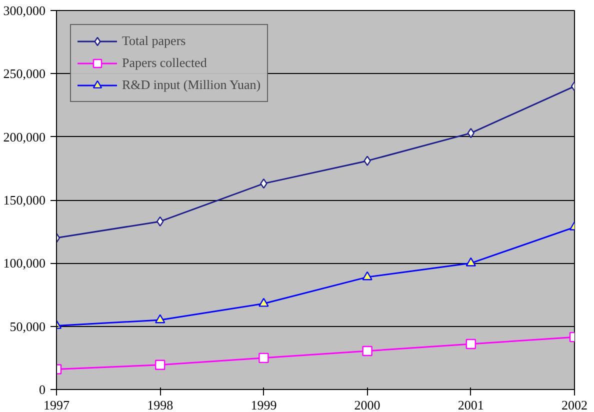  Describe the element at coordinates (160, 405) in the screenshot. I see `x-tick-label: 1998` at that location.